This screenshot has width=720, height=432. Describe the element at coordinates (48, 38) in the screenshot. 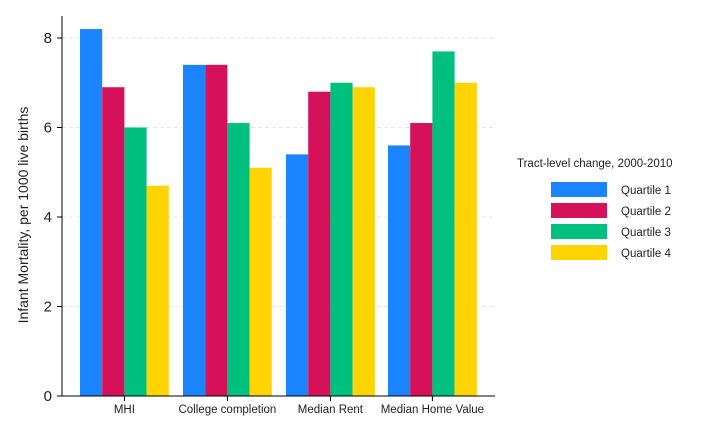

I see `y-tick-label-8: 8` at that location.